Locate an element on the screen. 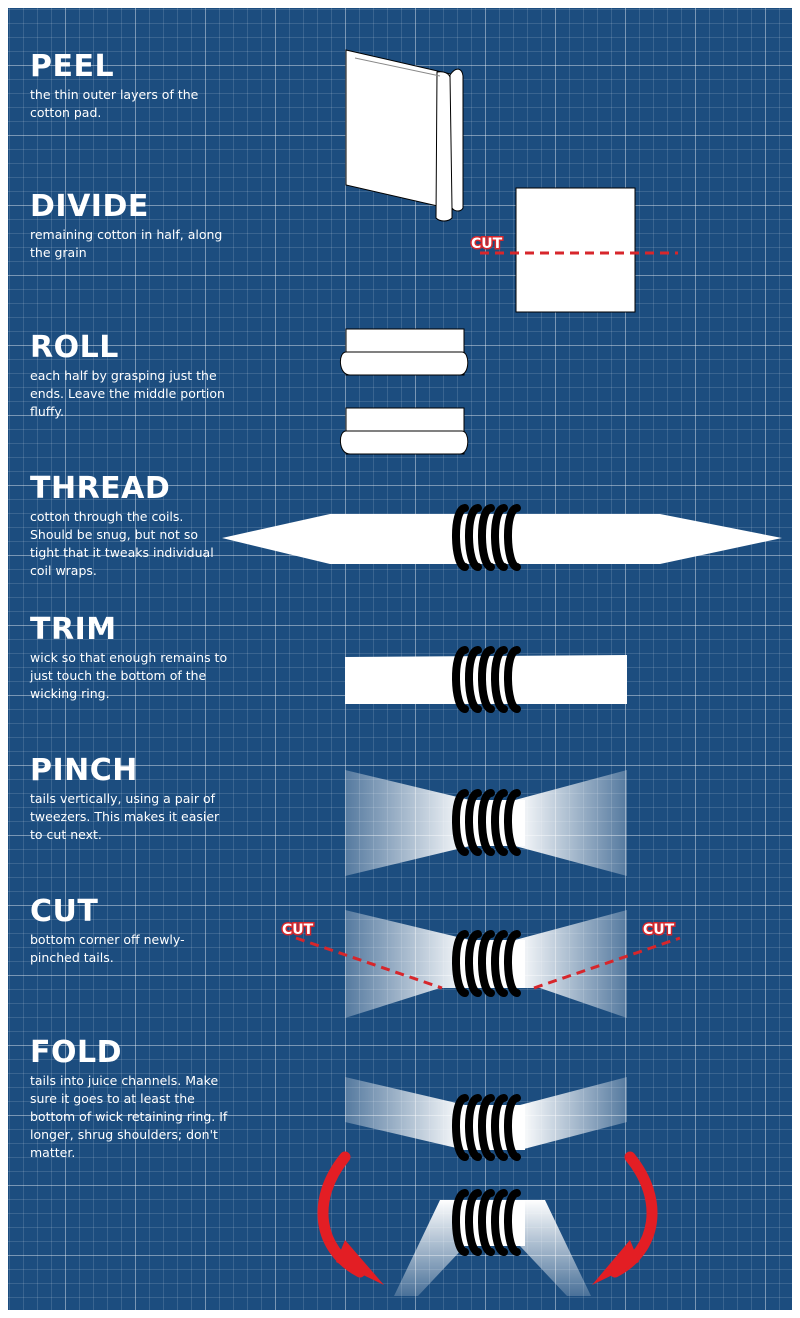 This screenshot has width=800, height=1318. pinch-wick-illustration is located at coordinates (486, 823).